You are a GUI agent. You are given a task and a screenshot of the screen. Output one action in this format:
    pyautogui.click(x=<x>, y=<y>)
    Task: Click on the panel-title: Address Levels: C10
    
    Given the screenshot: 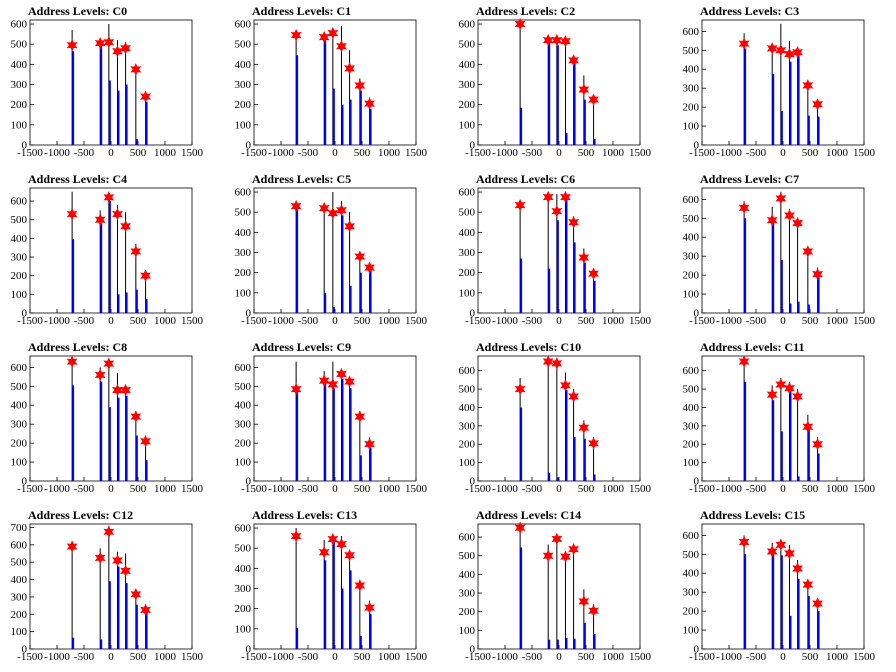 What is the action you would take?
    pyautogui.click(x=529, y=347)
    